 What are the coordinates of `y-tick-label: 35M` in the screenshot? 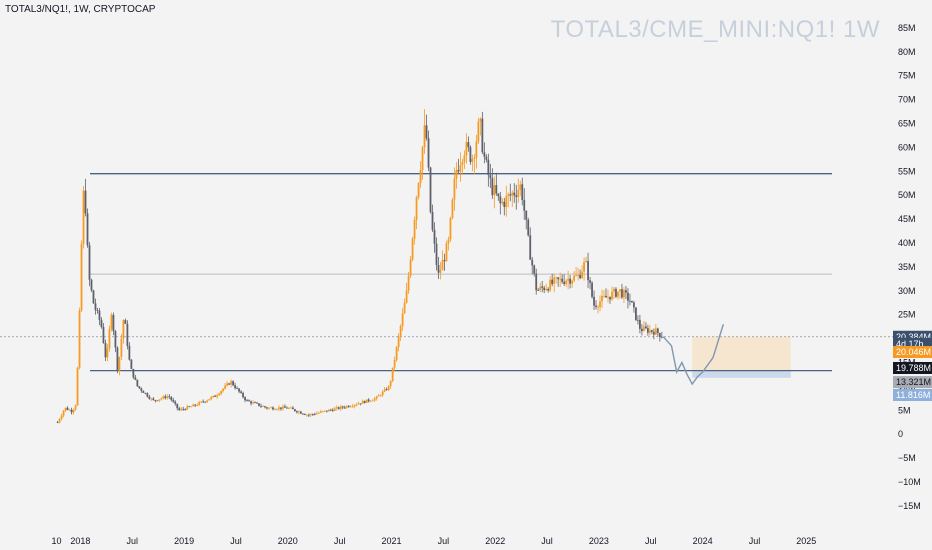 It's located at (907, 267).